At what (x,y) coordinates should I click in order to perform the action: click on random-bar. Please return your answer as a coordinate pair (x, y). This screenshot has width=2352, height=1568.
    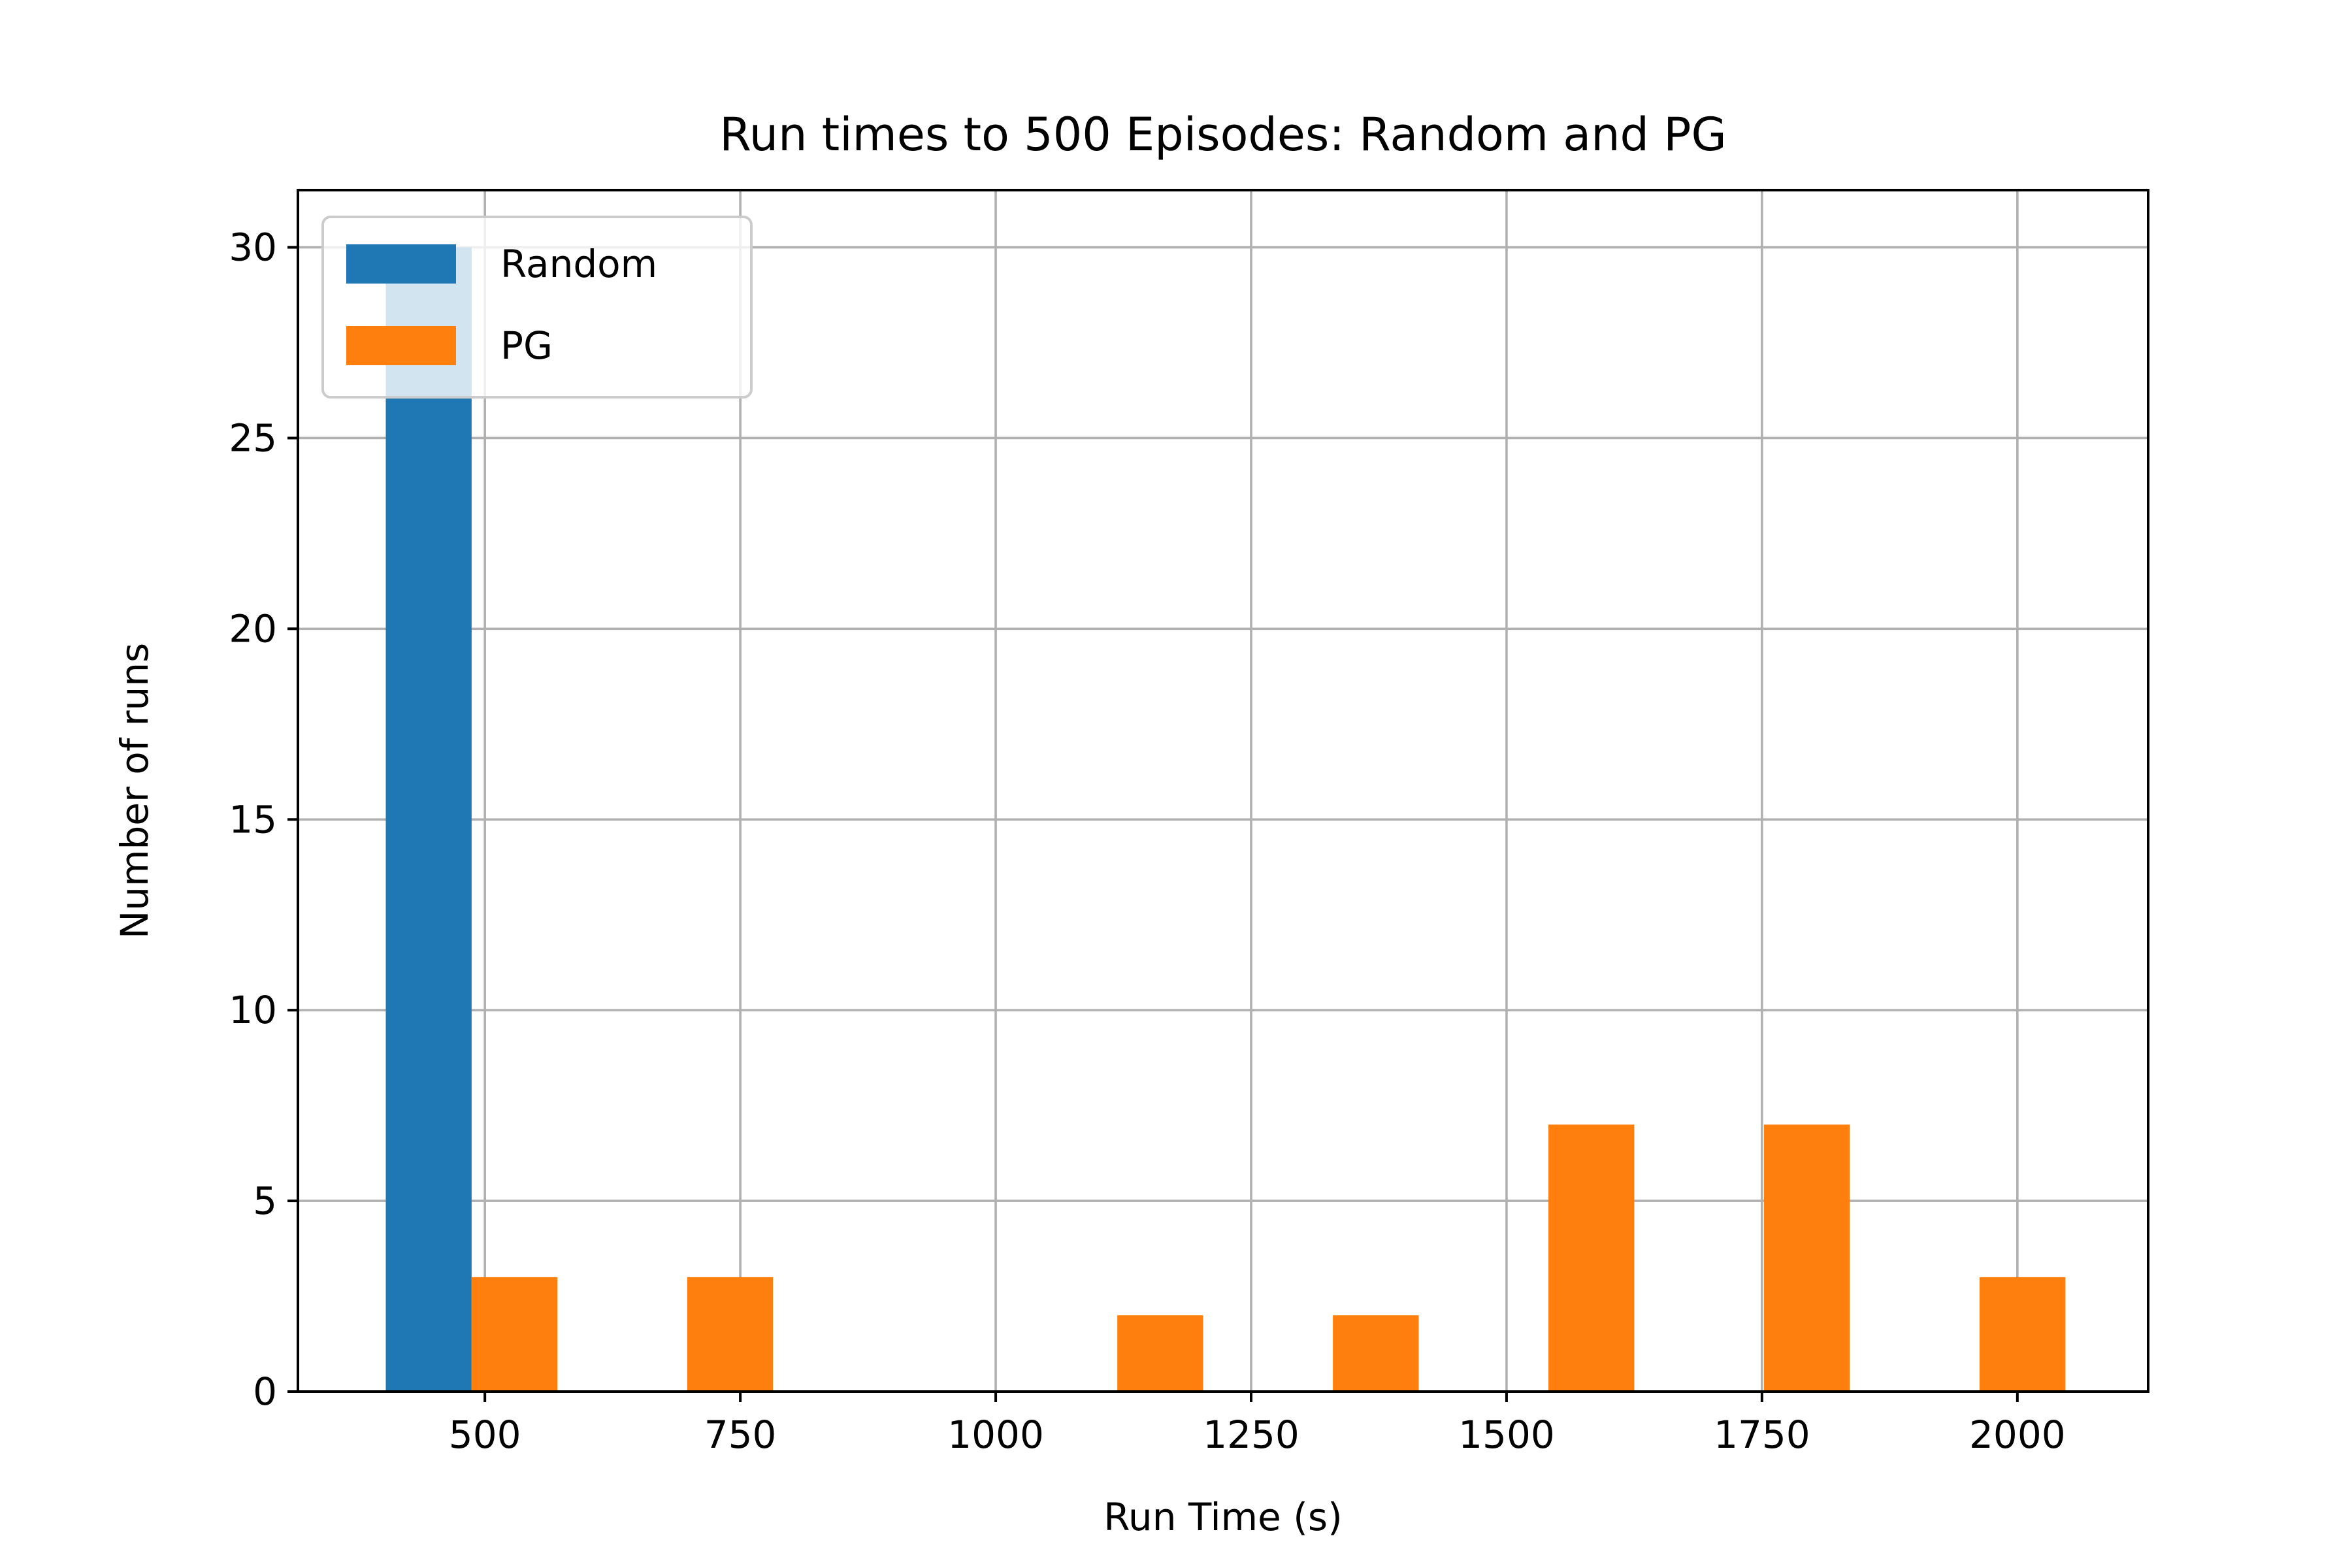
    Looking at the image, I should click on (428, 819).